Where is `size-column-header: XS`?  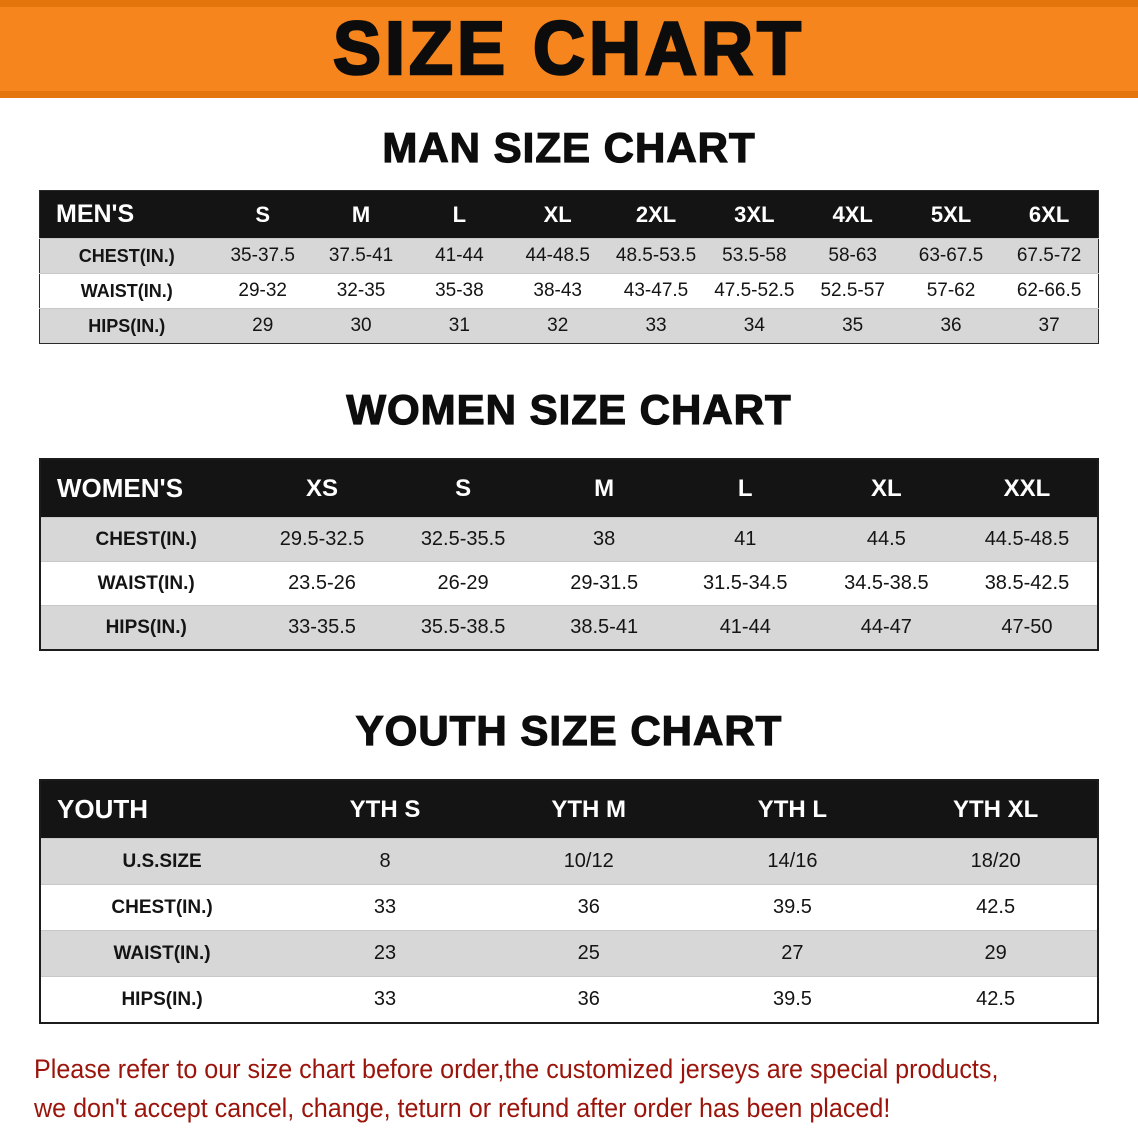
size-column-header: XS is located at coordinates (322, 488).